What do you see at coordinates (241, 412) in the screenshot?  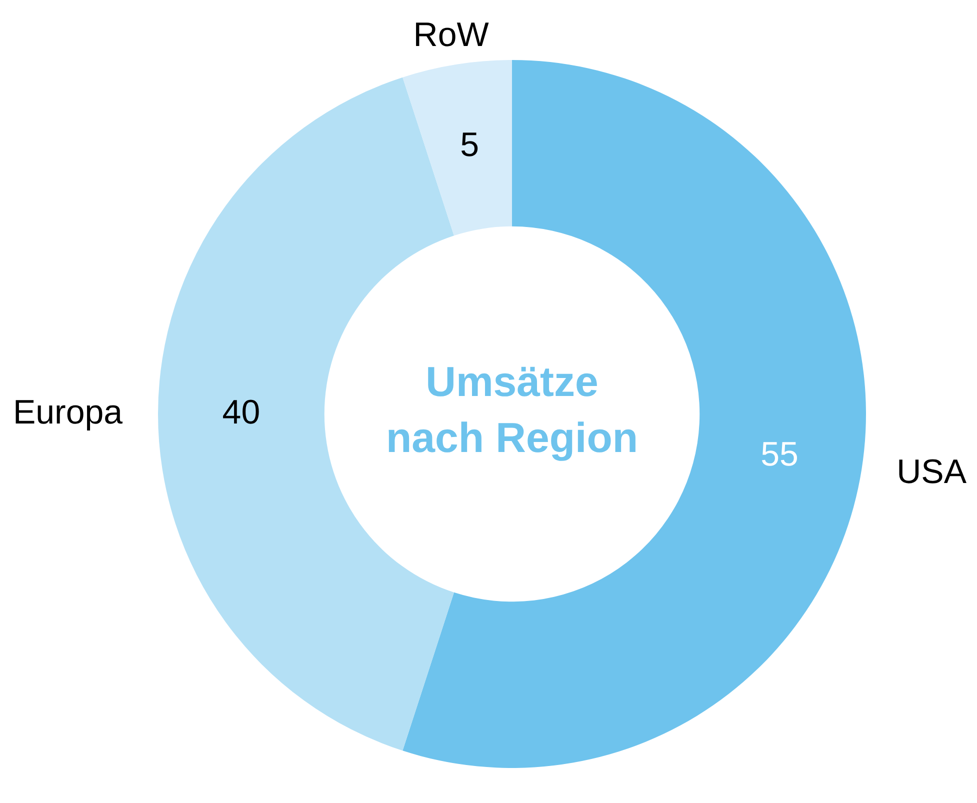 I see `data-label: 40` at bounding box center [241, 412].